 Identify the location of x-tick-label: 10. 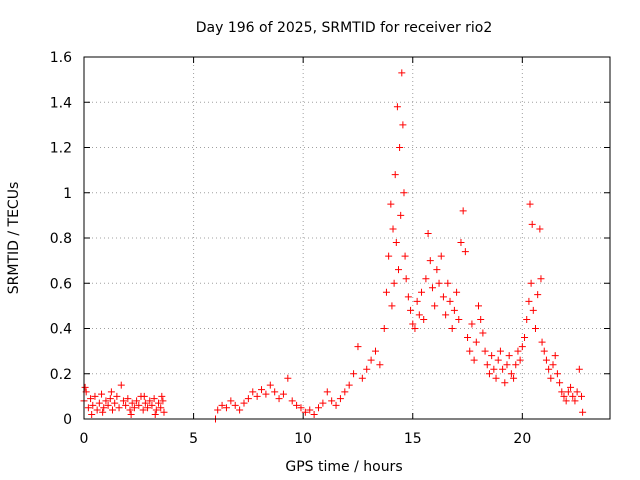
(303, 439).